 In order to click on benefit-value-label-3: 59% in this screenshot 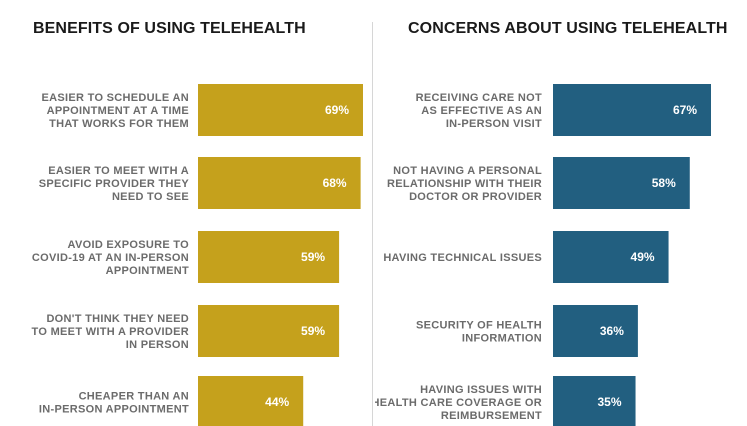, I will do `click(313, 257)`.